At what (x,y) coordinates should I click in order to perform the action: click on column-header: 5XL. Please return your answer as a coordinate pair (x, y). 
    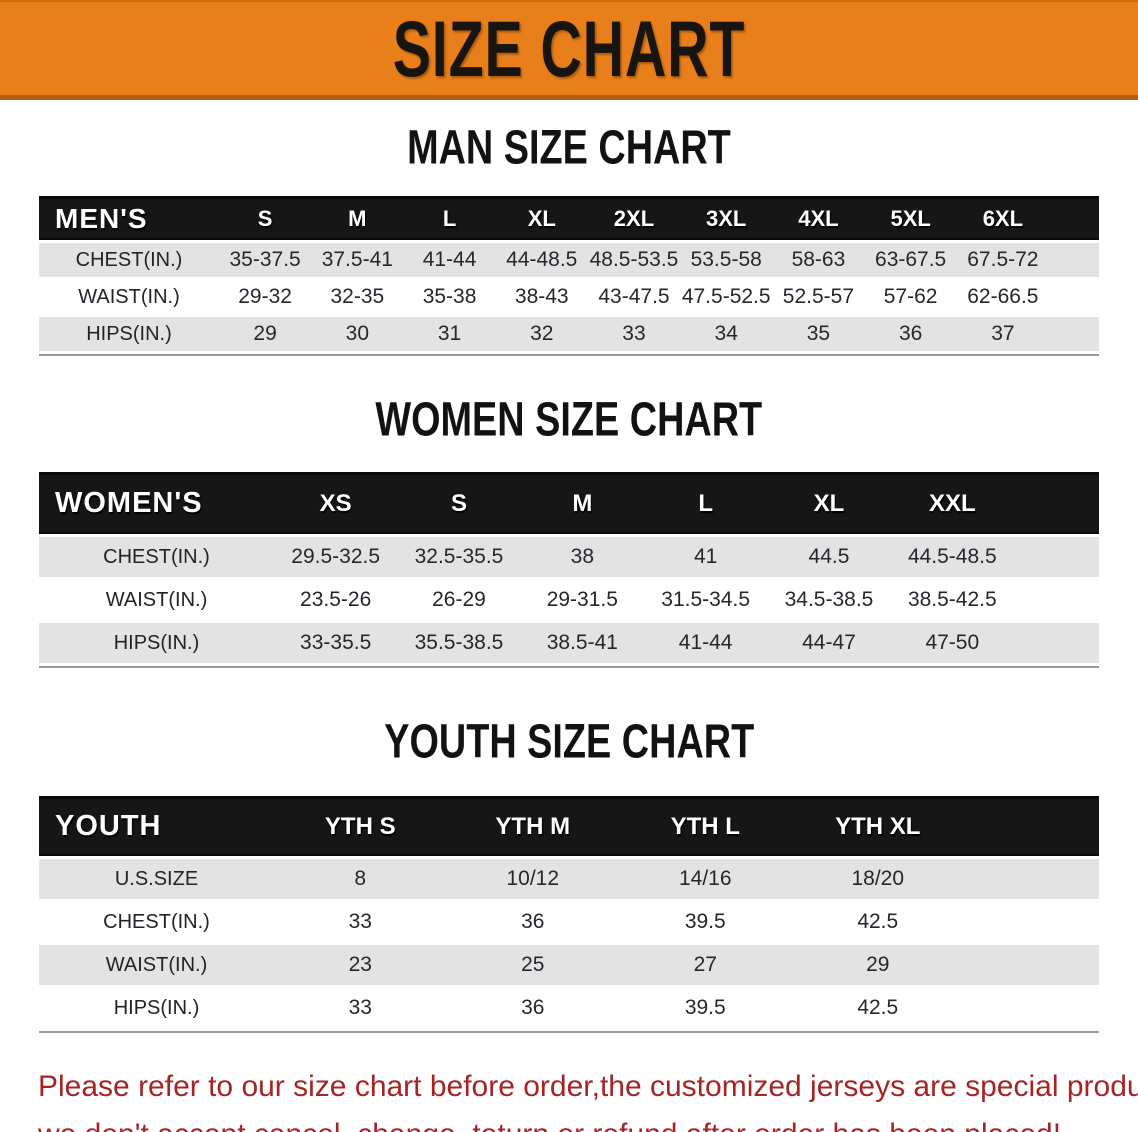
    Looking at the image, I should click on (910, 218).